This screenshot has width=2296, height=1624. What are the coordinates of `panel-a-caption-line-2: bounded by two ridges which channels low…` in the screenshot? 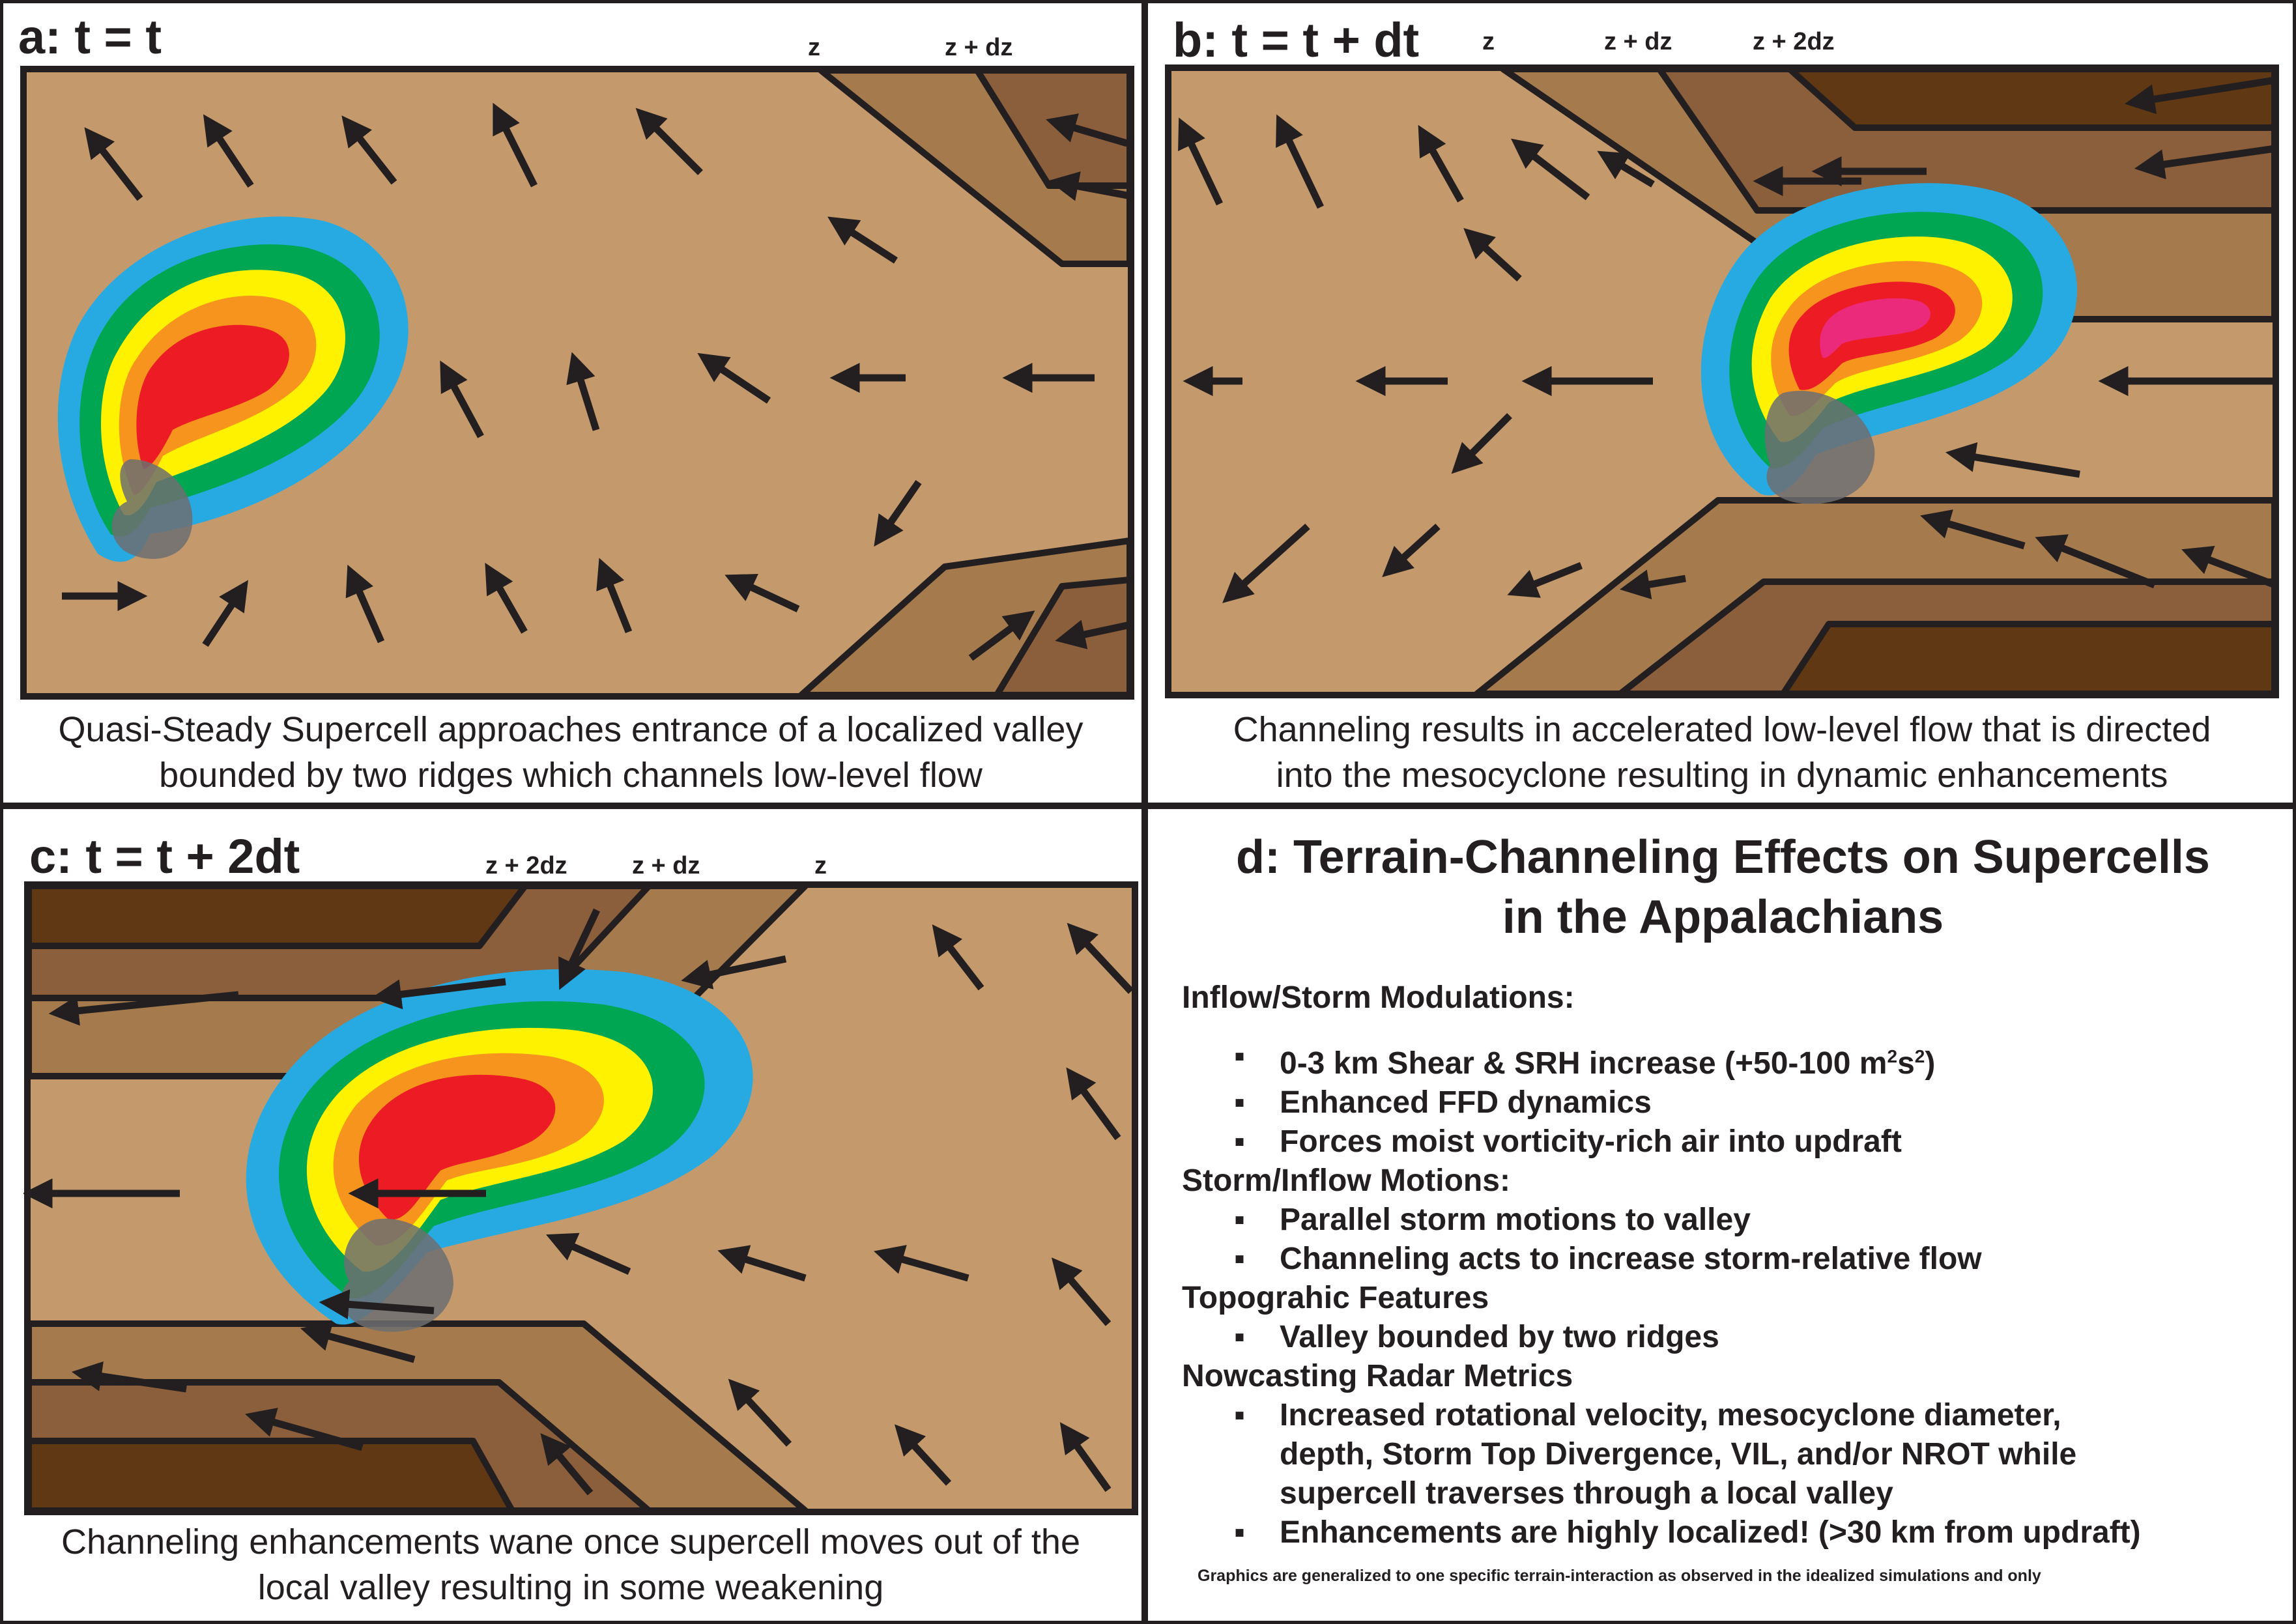 It's located at (571, 775).